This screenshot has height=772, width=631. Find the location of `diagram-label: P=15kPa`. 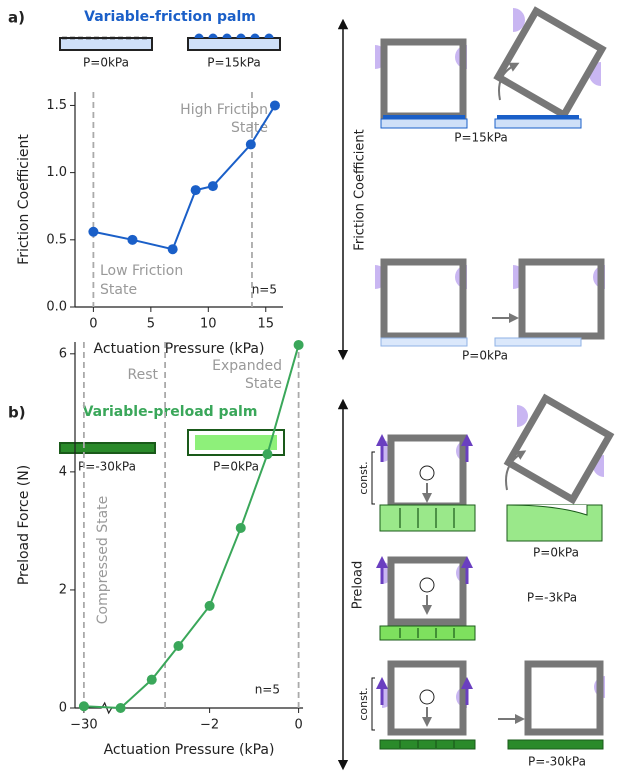

diagram-label: P=15kPa is located at coordinates (481, 138).